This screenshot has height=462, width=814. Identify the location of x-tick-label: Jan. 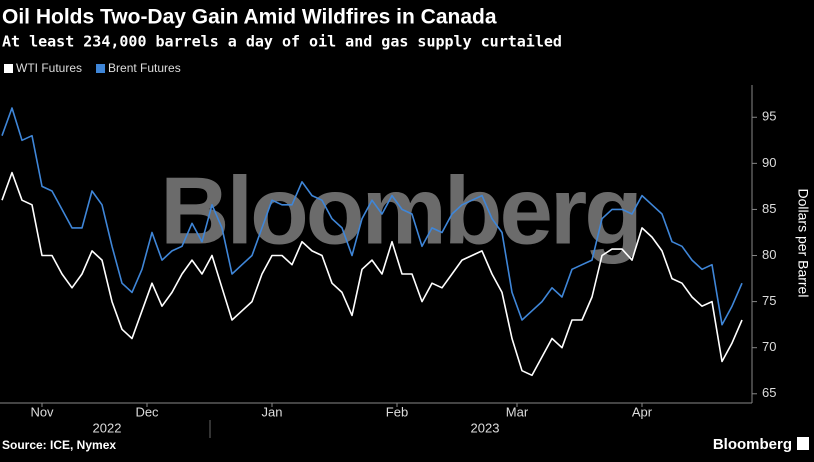
(272, 411).